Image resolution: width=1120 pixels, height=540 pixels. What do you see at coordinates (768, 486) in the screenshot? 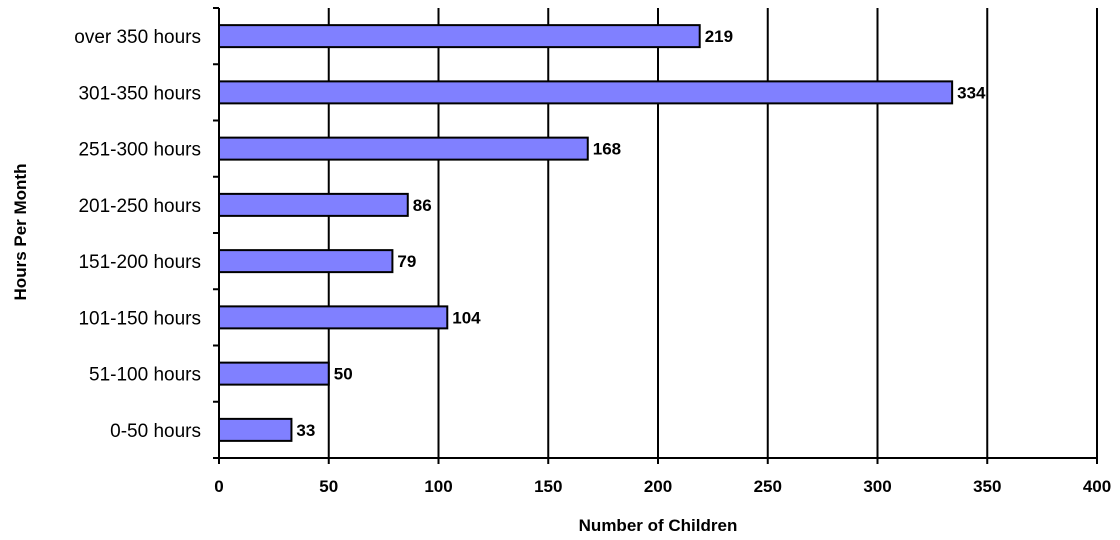
I see `x-tick-label: 250` at bounding box center [768, 486].